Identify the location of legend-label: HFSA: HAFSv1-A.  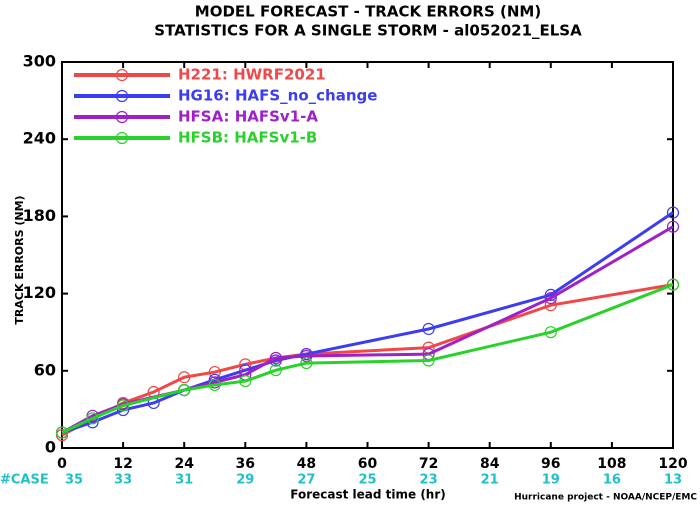
(248, 117).